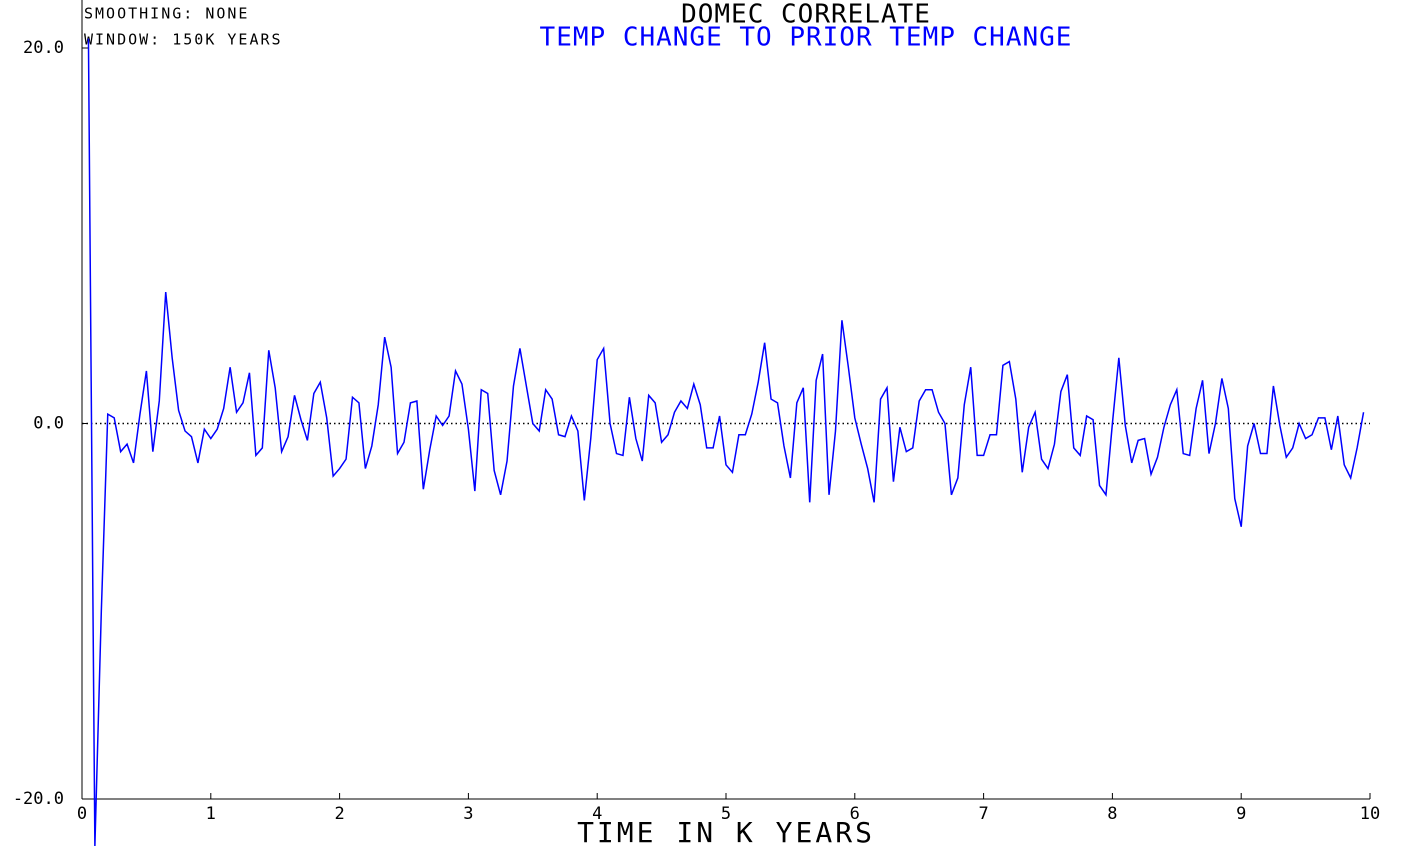 The height and width of the screenshot is (849, 1406). Describe the element at coordinates (1370, 814) in the screenshot. I see `x-tick-label: 10` at that location.